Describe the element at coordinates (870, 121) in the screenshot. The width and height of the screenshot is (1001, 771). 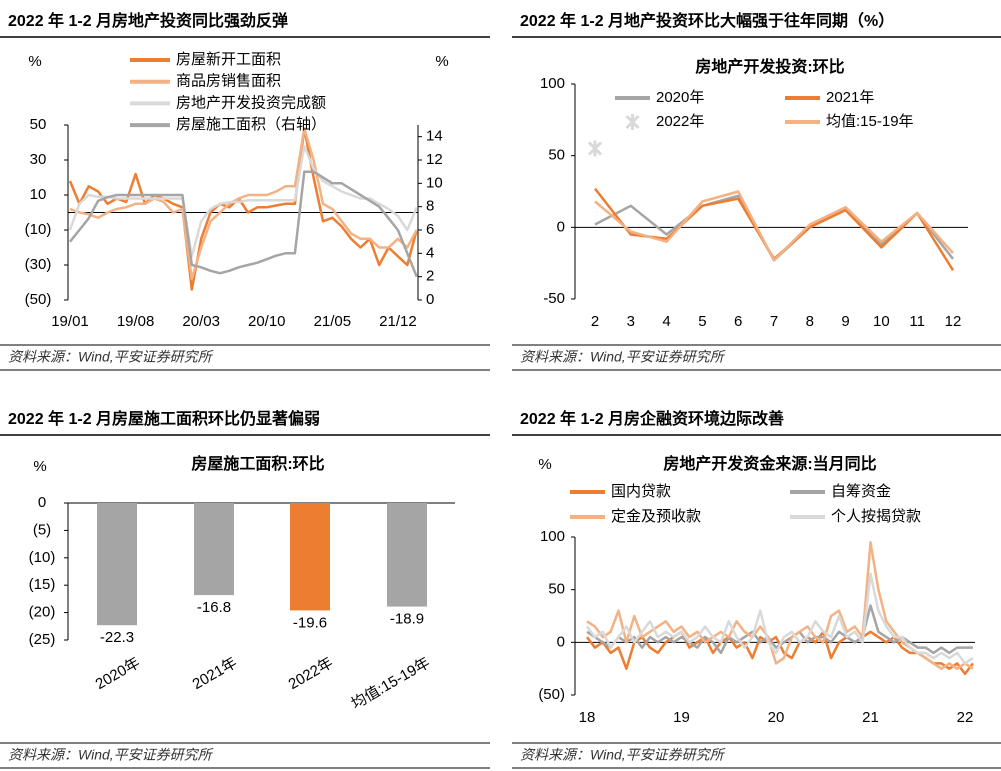
I see `legend-label: 均值:15-19年` at that location.